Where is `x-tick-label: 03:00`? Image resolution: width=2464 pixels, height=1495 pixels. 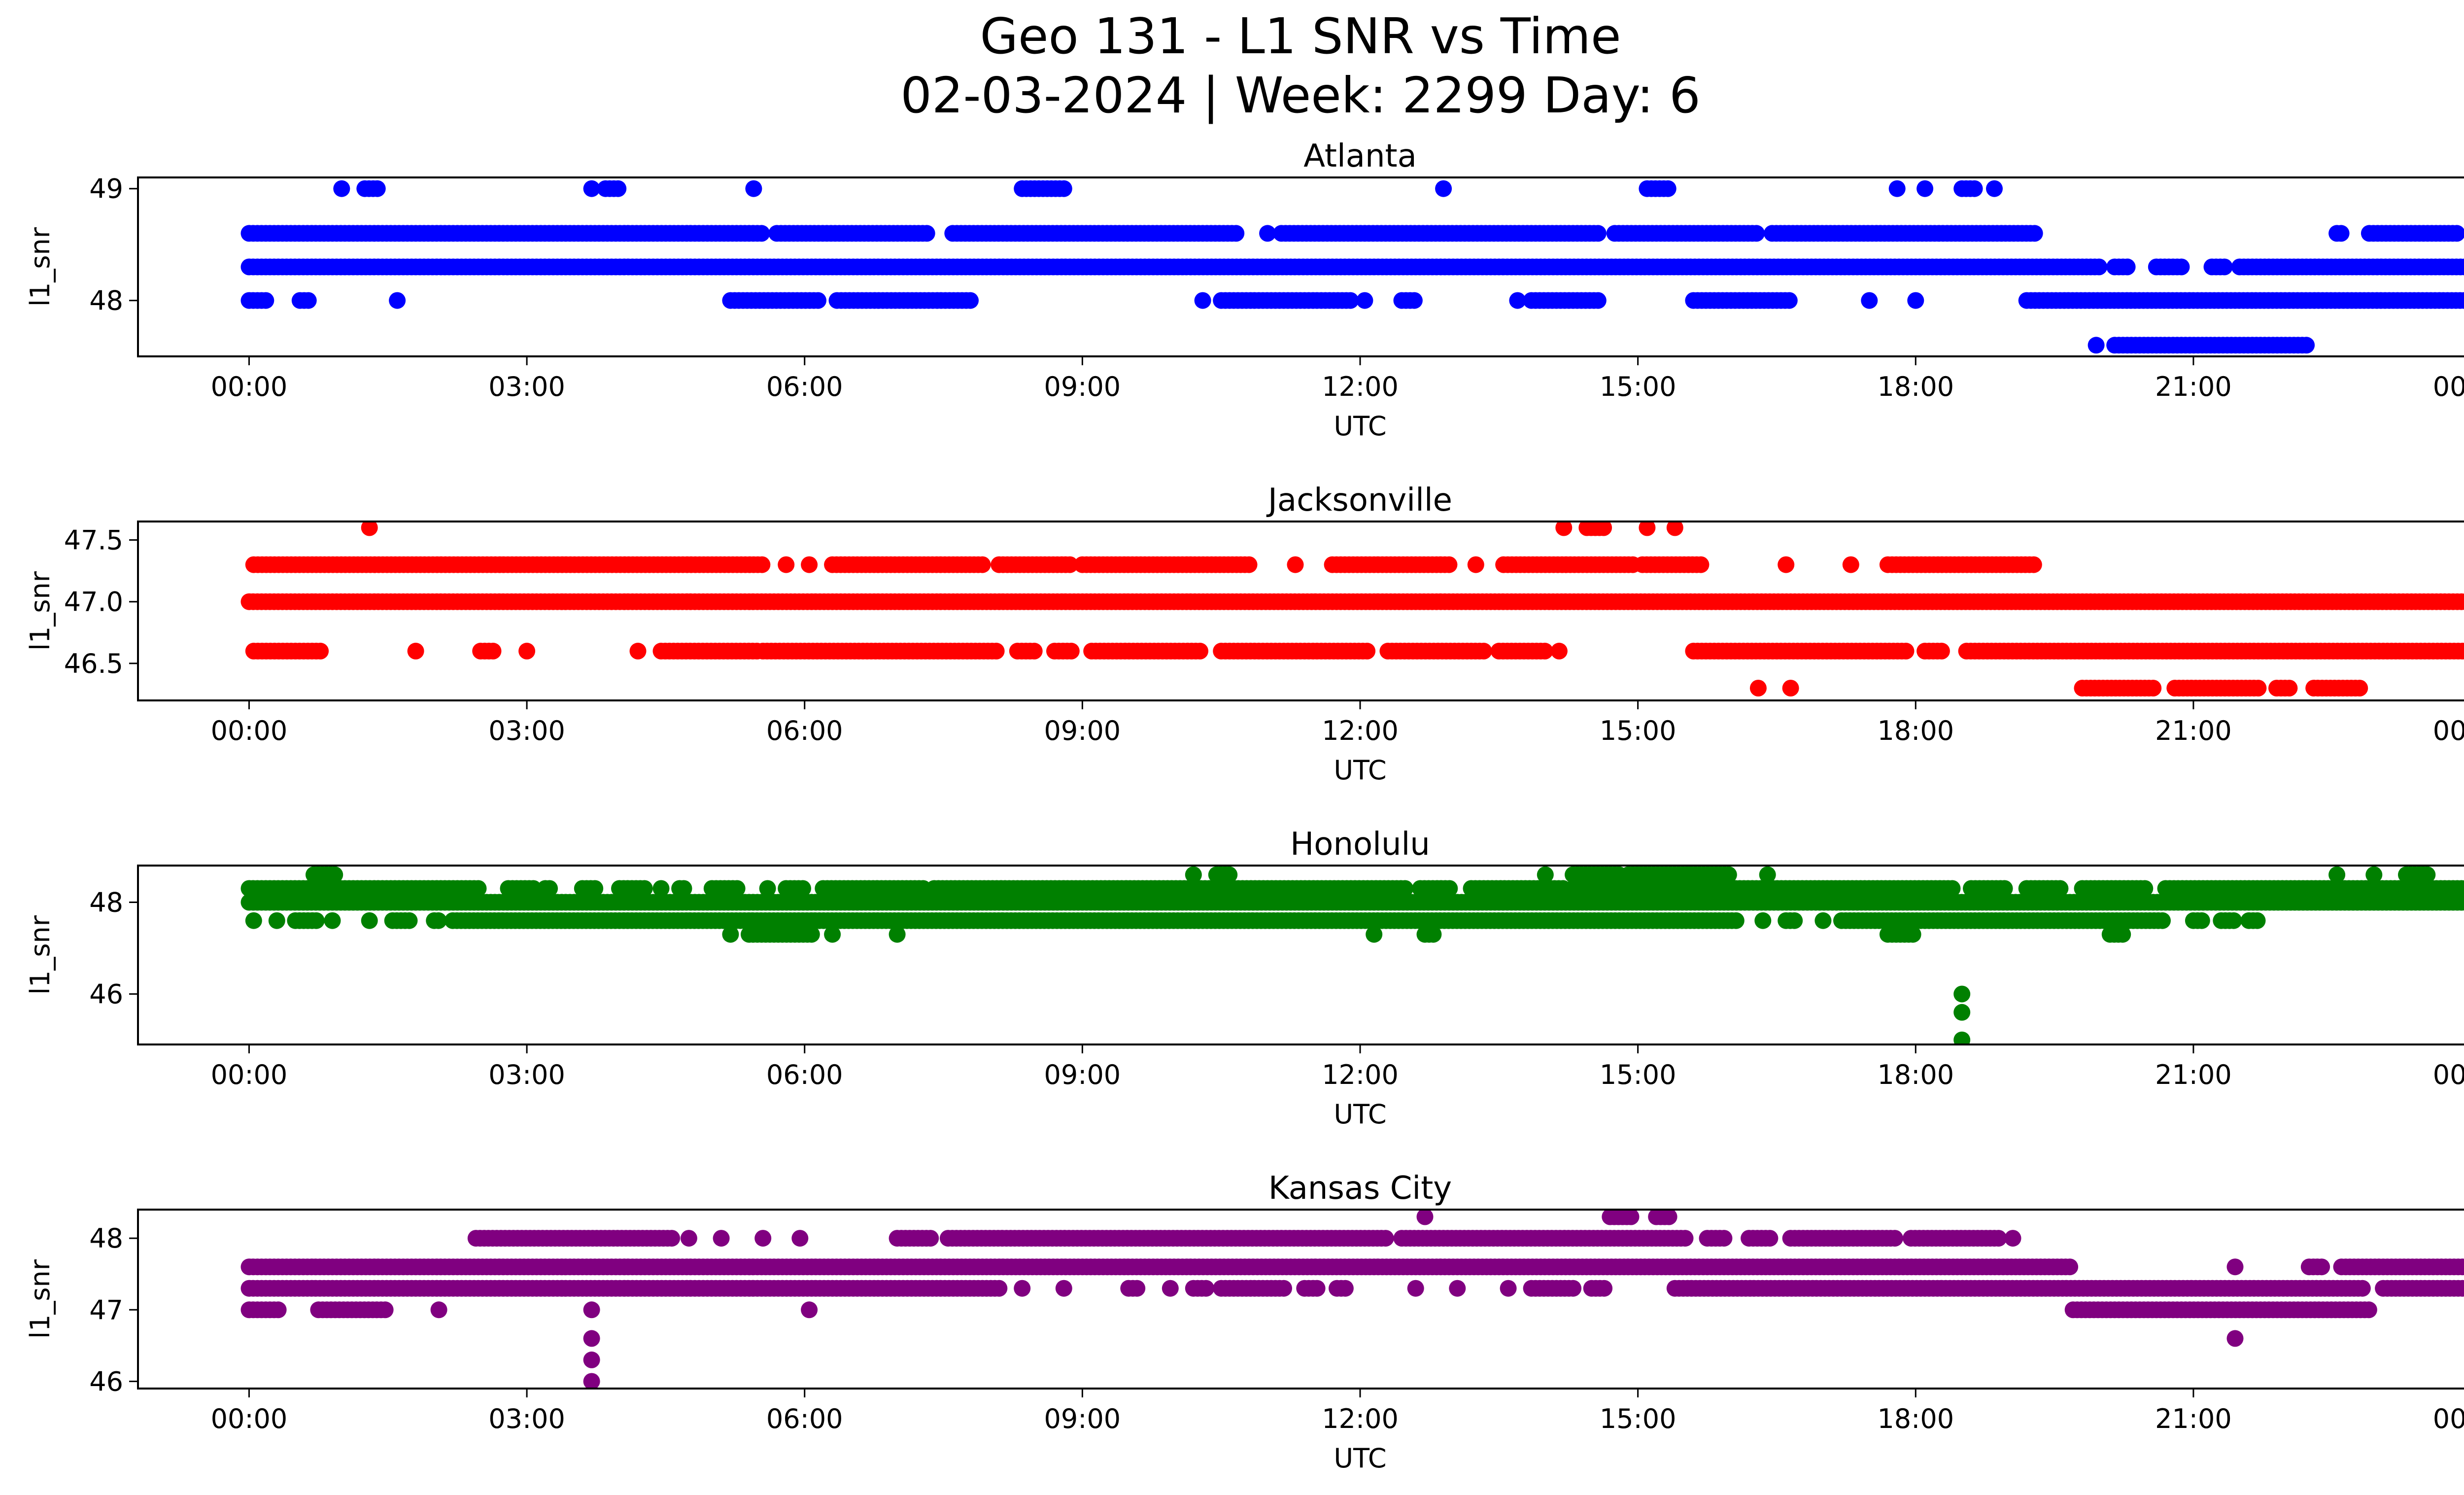
x-tick-label: 03:00 is located at coordinates (526, 386).